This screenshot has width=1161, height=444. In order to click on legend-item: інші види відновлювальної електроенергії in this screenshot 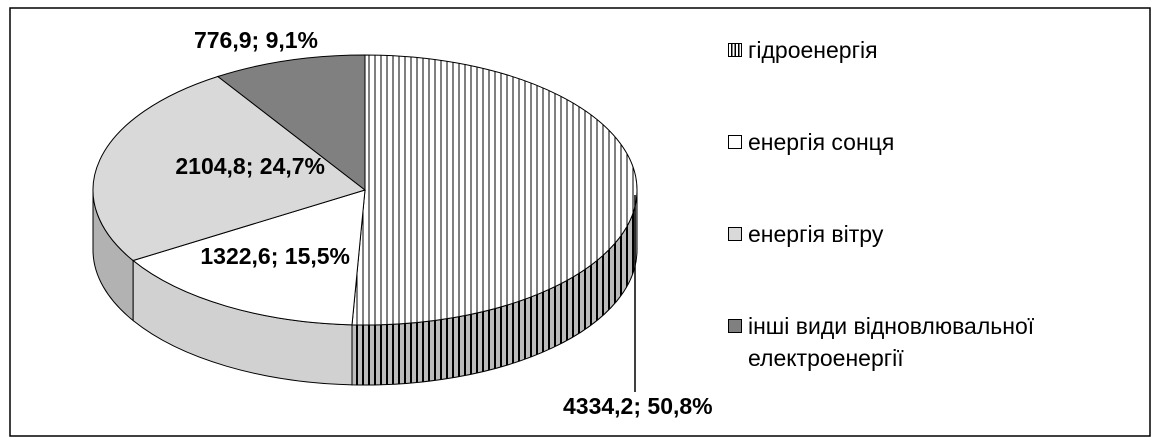, I will do `click(938, 356)`.